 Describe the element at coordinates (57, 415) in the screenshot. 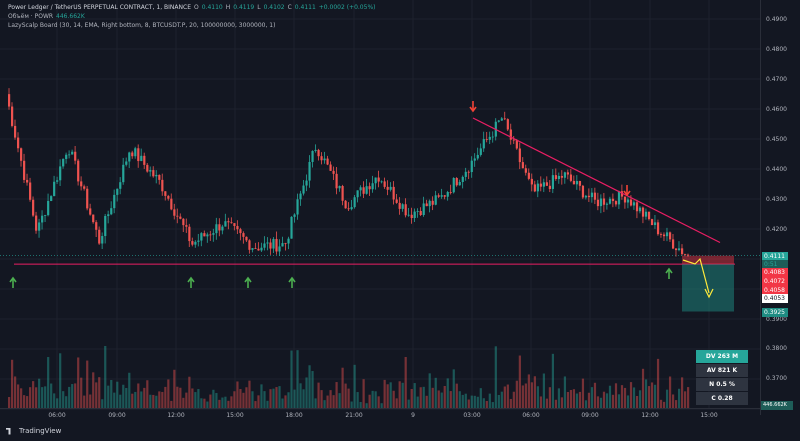

I see `time-tick: 06:00` at that location.